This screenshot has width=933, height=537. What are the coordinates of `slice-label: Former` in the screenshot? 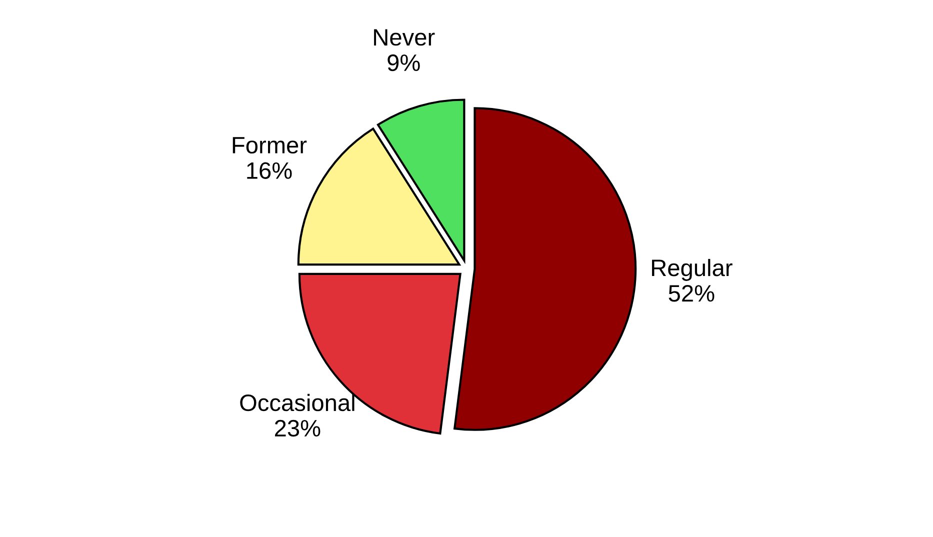 It's located at (269, 145).